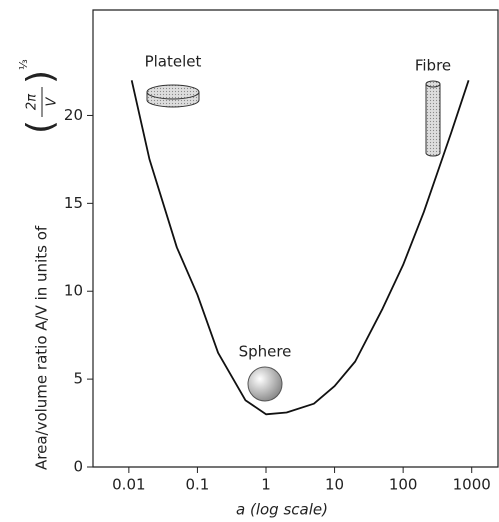 The image size is (499, 522). What do you see at coordinates (32, 102) in the screenshot?
I see `y-unit-numerator: 2π` at bounding box center [32, 102].